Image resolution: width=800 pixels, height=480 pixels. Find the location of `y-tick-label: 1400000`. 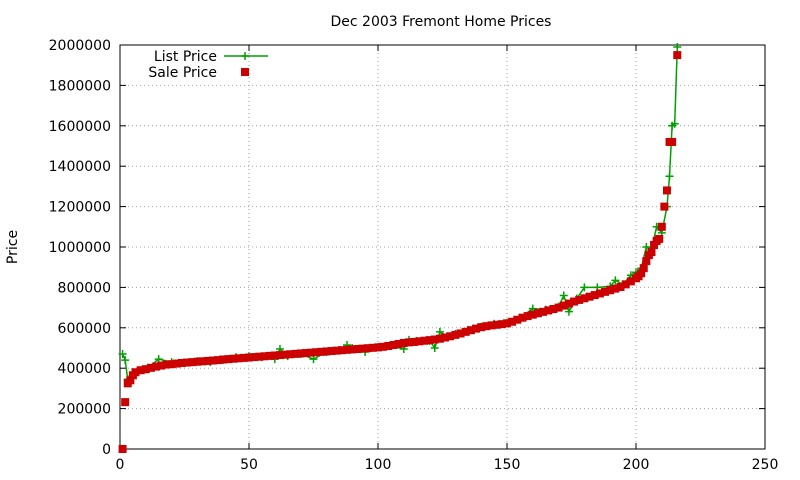

y-tick-label: 1400000 is located at coordinates (80, 167).